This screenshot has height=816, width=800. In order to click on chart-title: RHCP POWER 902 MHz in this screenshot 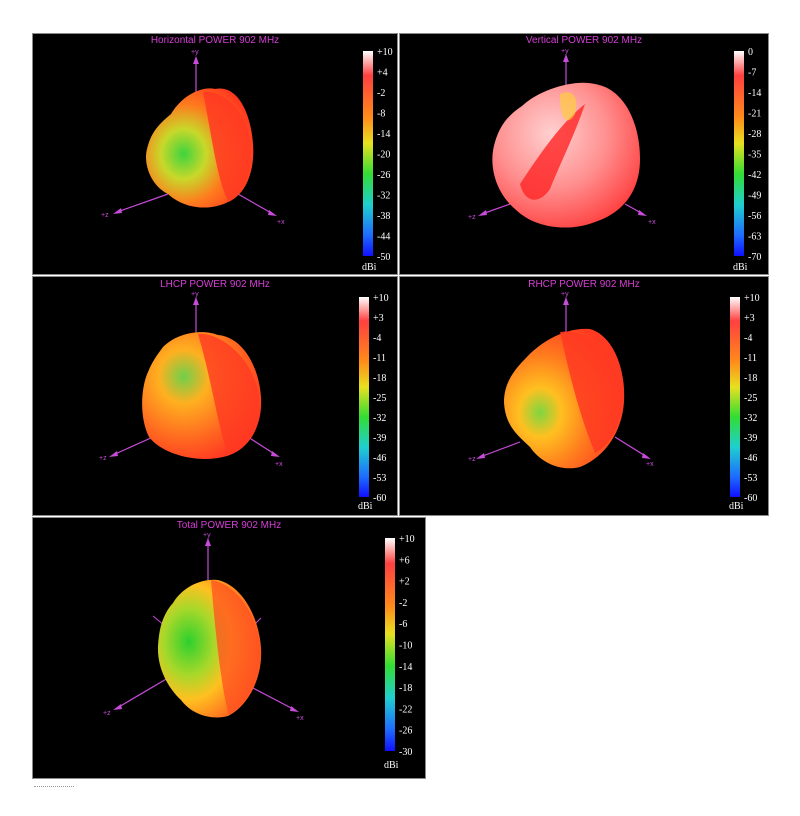, I will do `click(584, 284)`.